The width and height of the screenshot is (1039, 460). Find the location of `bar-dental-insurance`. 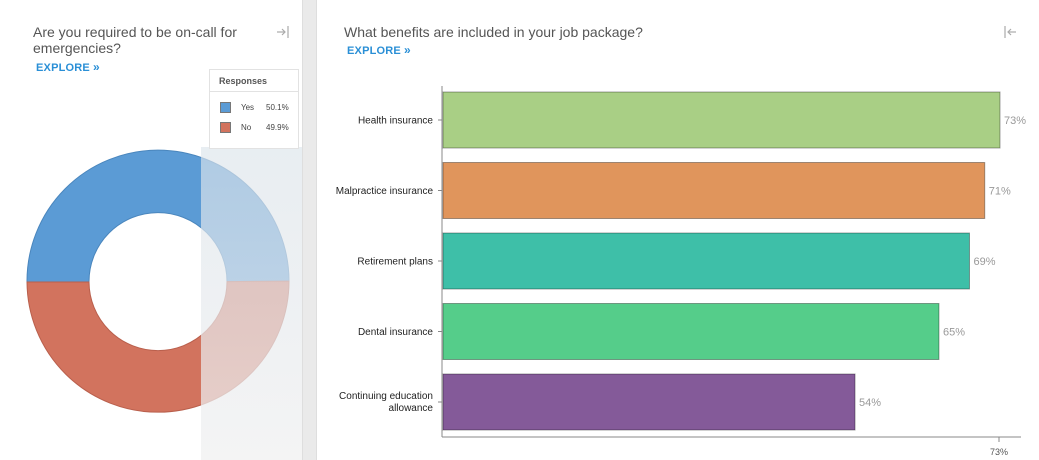

bar-dental-insurance is located at coordinates (691, 331).